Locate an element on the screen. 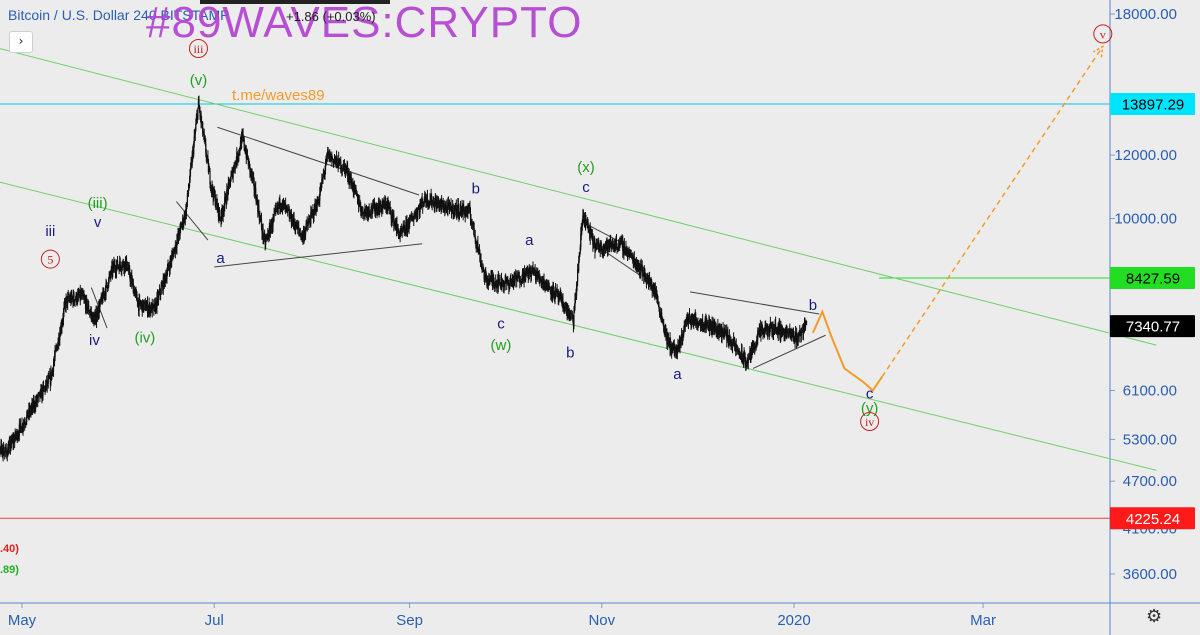 This screenshot has height=635, width=1200. trend-line is located at coordinates (622, 263).